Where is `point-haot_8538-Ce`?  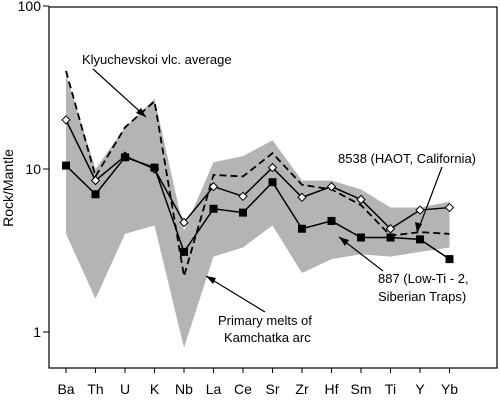 point-haot_8538-Ce is located at coordinates (243, 196).